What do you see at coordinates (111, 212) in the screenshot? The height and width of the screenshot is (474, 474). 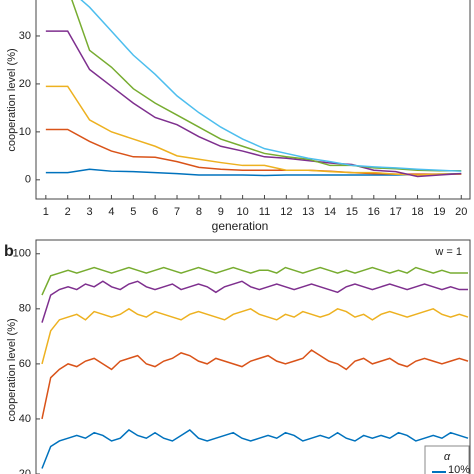 I see `x-tick-label: 4` at bounding box center [111, 212].